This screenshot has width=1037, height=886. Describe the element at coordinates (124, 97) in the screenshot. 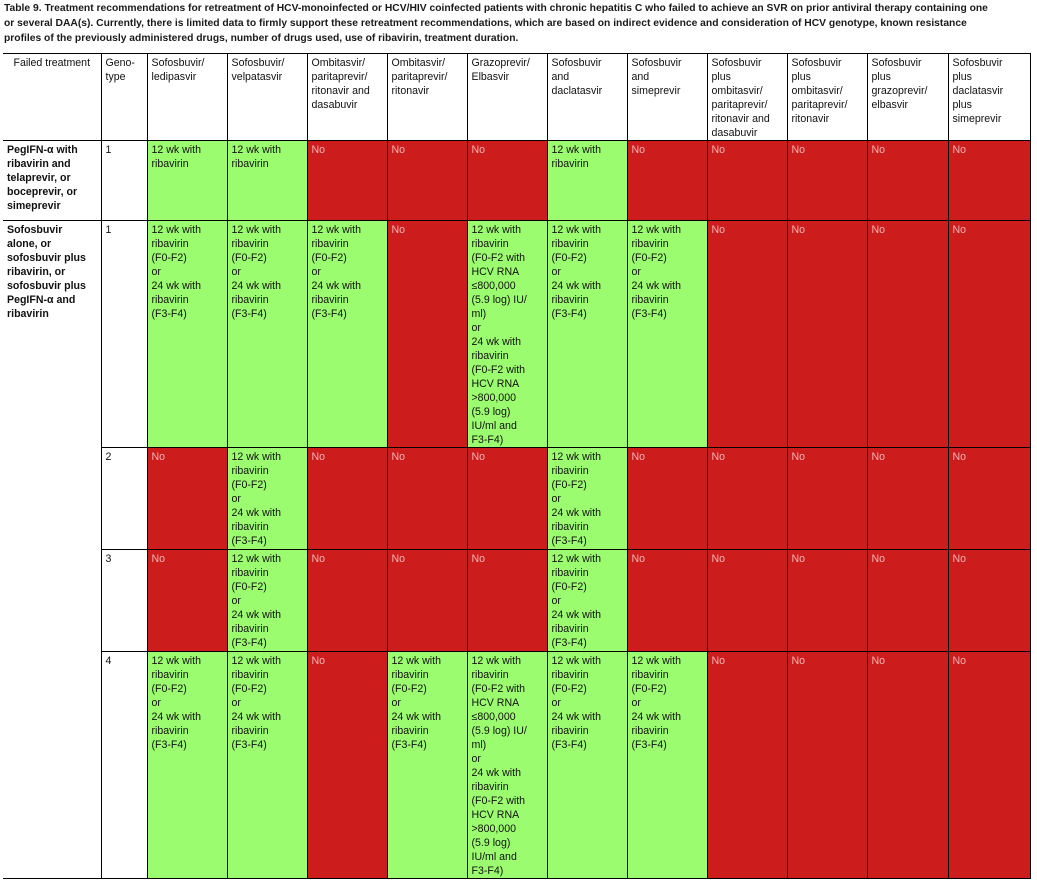

I see `header-genotype: Geno- type` at that location.